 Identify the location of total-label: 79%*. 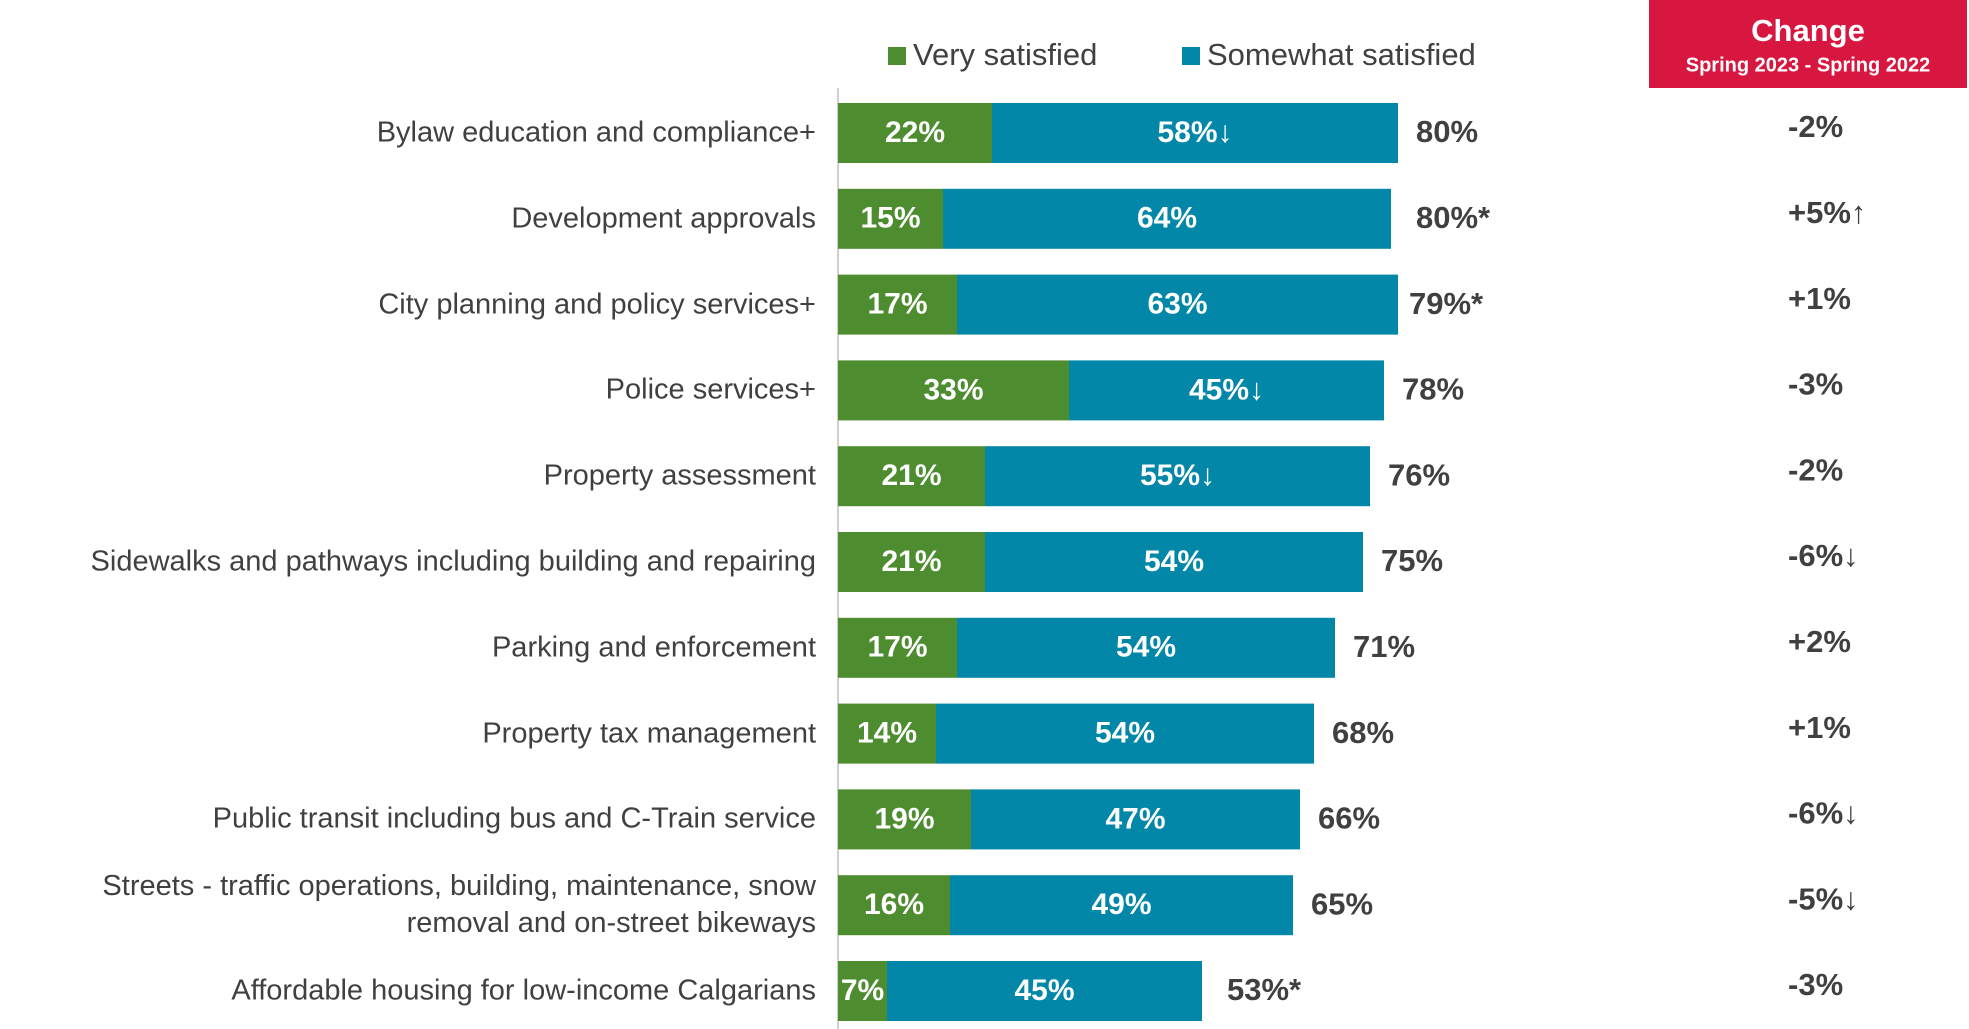
(1446, 303).